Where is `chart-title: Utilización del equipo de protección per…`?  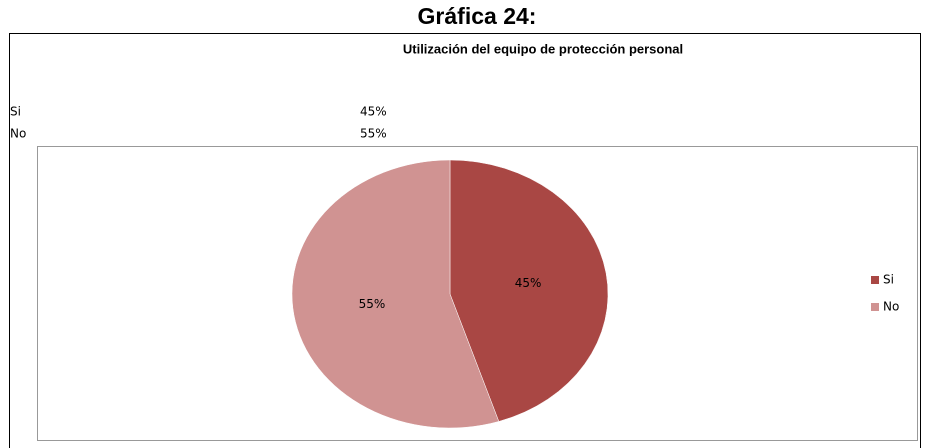 chart-title: Utilización del equipo de protección per… is located at coordinates (543, 48).